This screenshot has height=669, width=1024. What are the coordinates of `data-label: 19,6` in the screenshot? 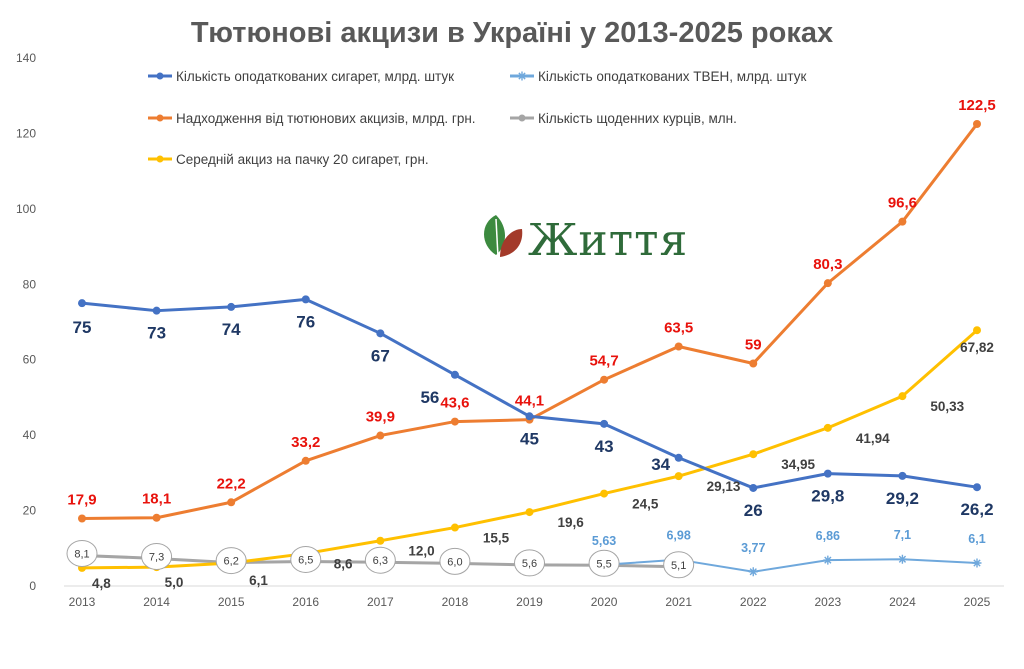 It's located at (571, 522).